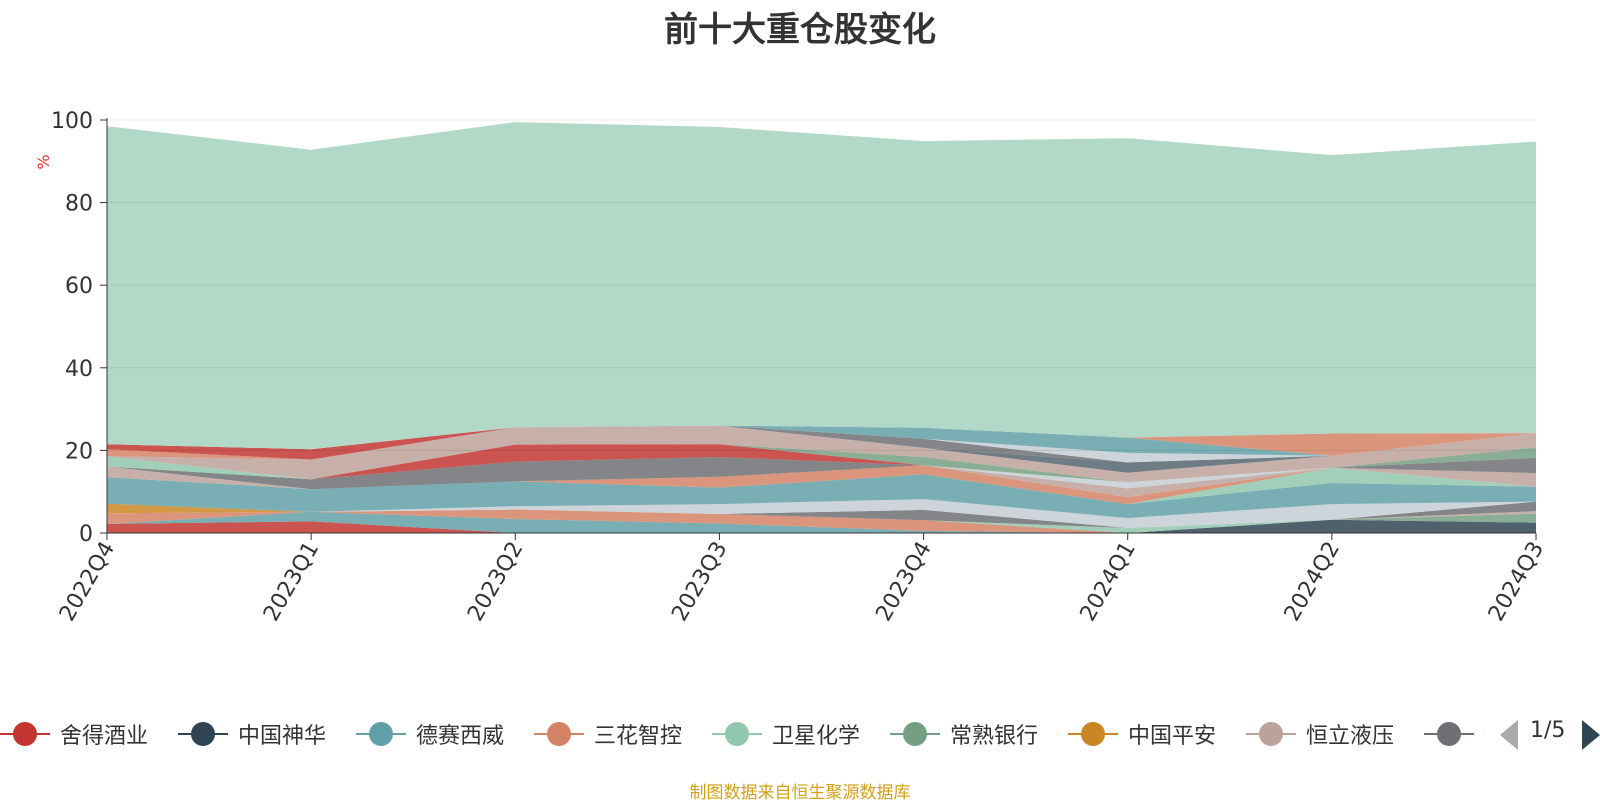 This screenshot has height=803, width=1600. Describe the element at coordinates (495, 582) in the screenshot. I see `x-tick-label: 2023Q2` at that location.